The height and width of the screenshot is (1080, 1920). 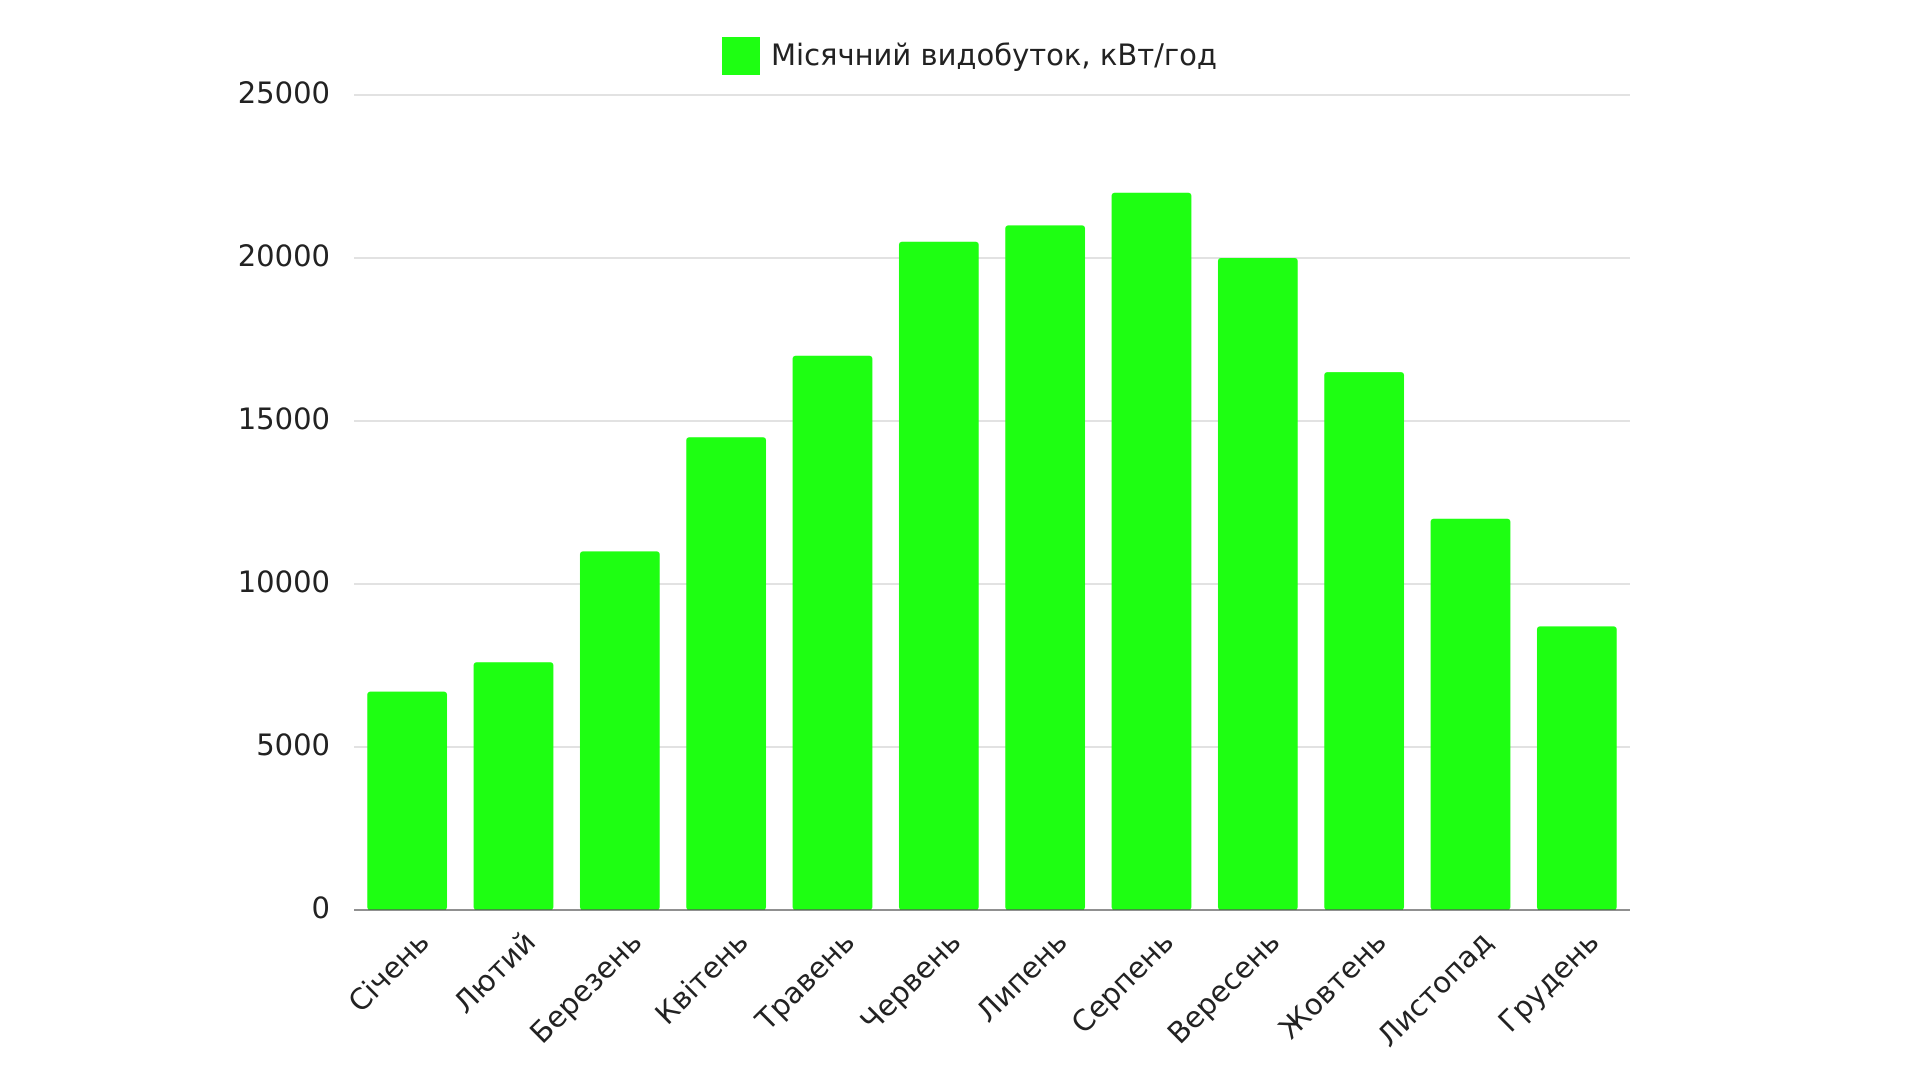 What do you see at coordinates (804, 981) in the screenshot?
I see `x-tick-label: Травень` at bounding box center [804, 981].